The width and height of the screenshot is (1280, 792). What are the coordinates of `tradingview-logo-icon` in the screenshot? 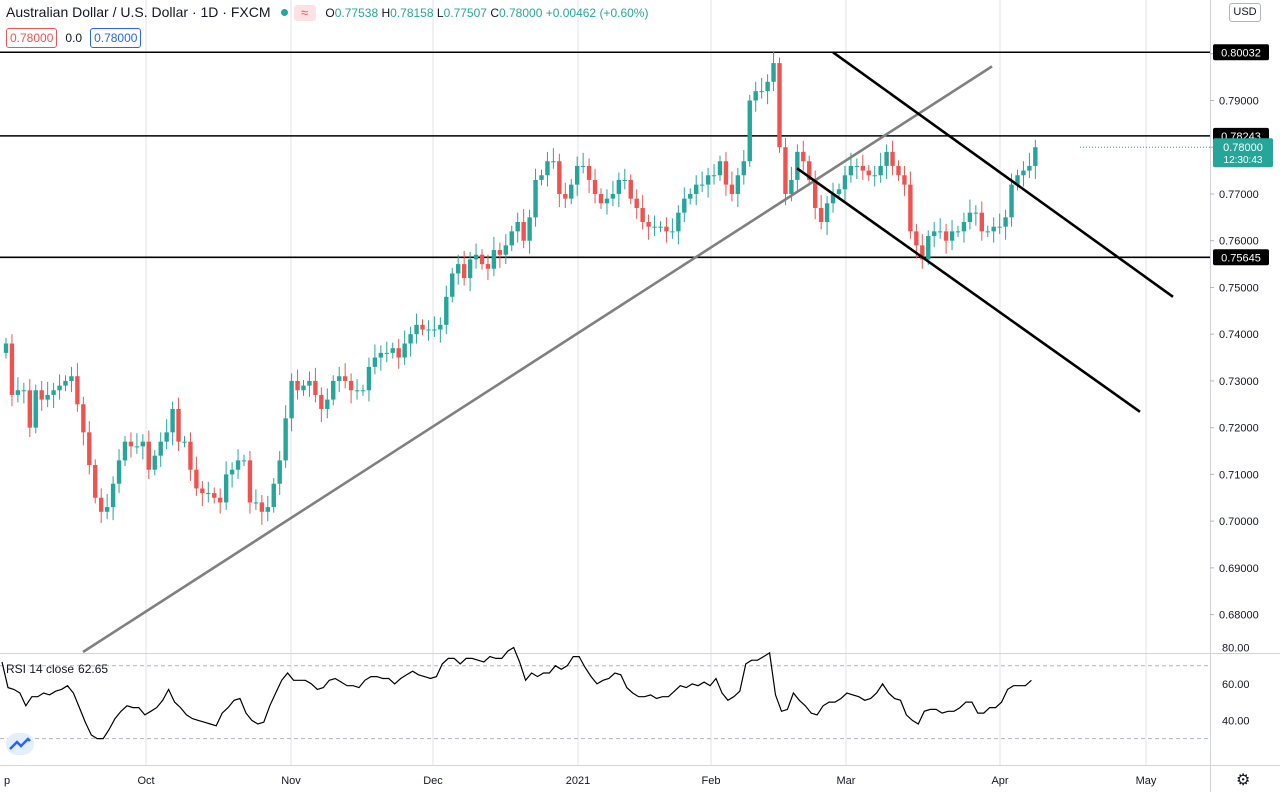 It's located at (20, 744).